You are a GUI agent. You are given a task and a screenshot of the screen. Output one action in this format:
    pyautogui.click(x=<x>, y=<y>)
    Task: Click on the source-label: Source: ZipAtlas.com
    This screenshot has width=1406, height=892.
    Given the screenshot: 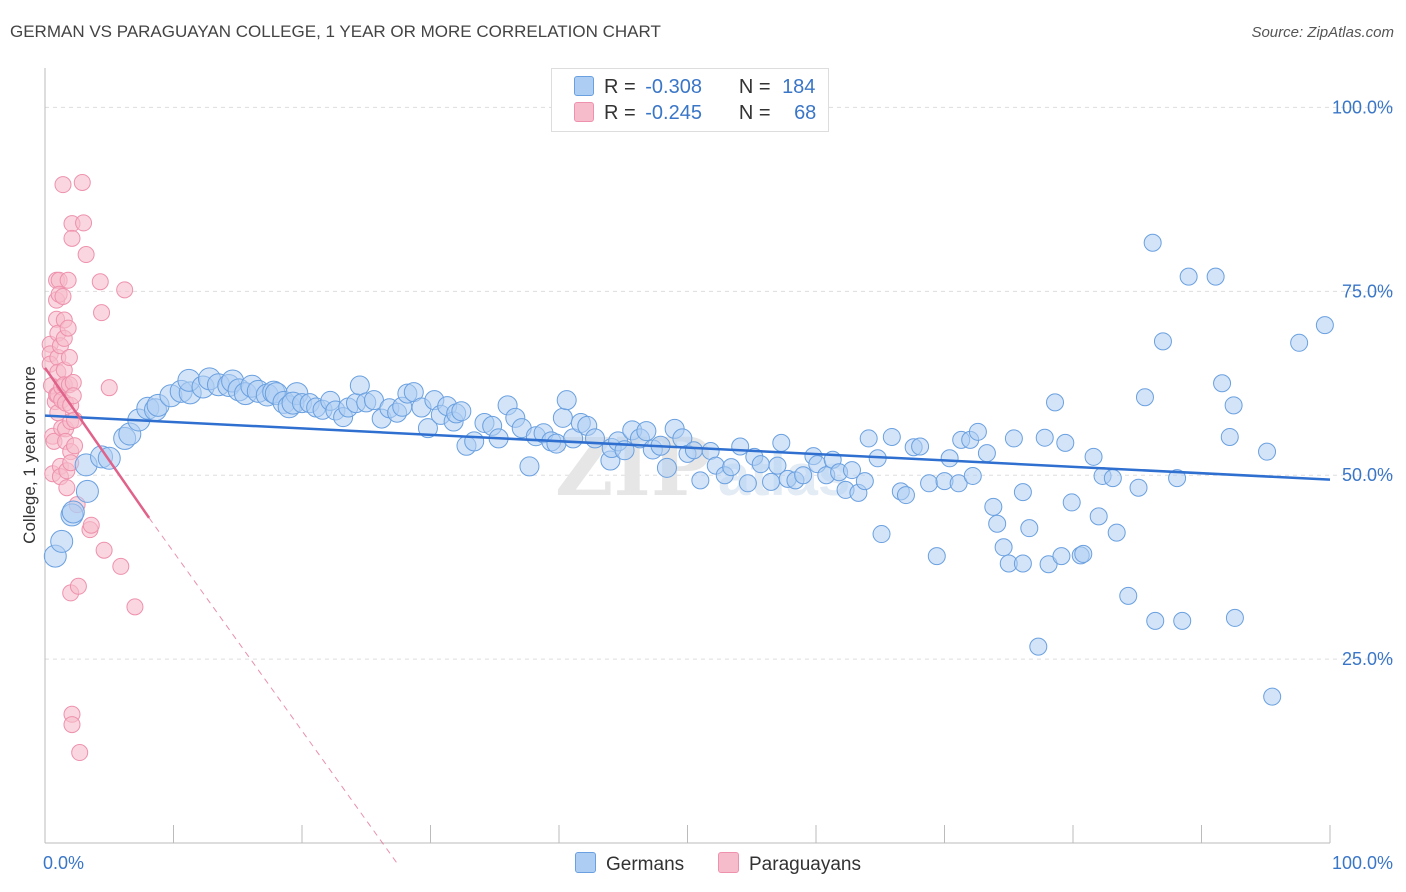 What is the action you would take?
    pyautogui.click(x=1322, y=32)
    